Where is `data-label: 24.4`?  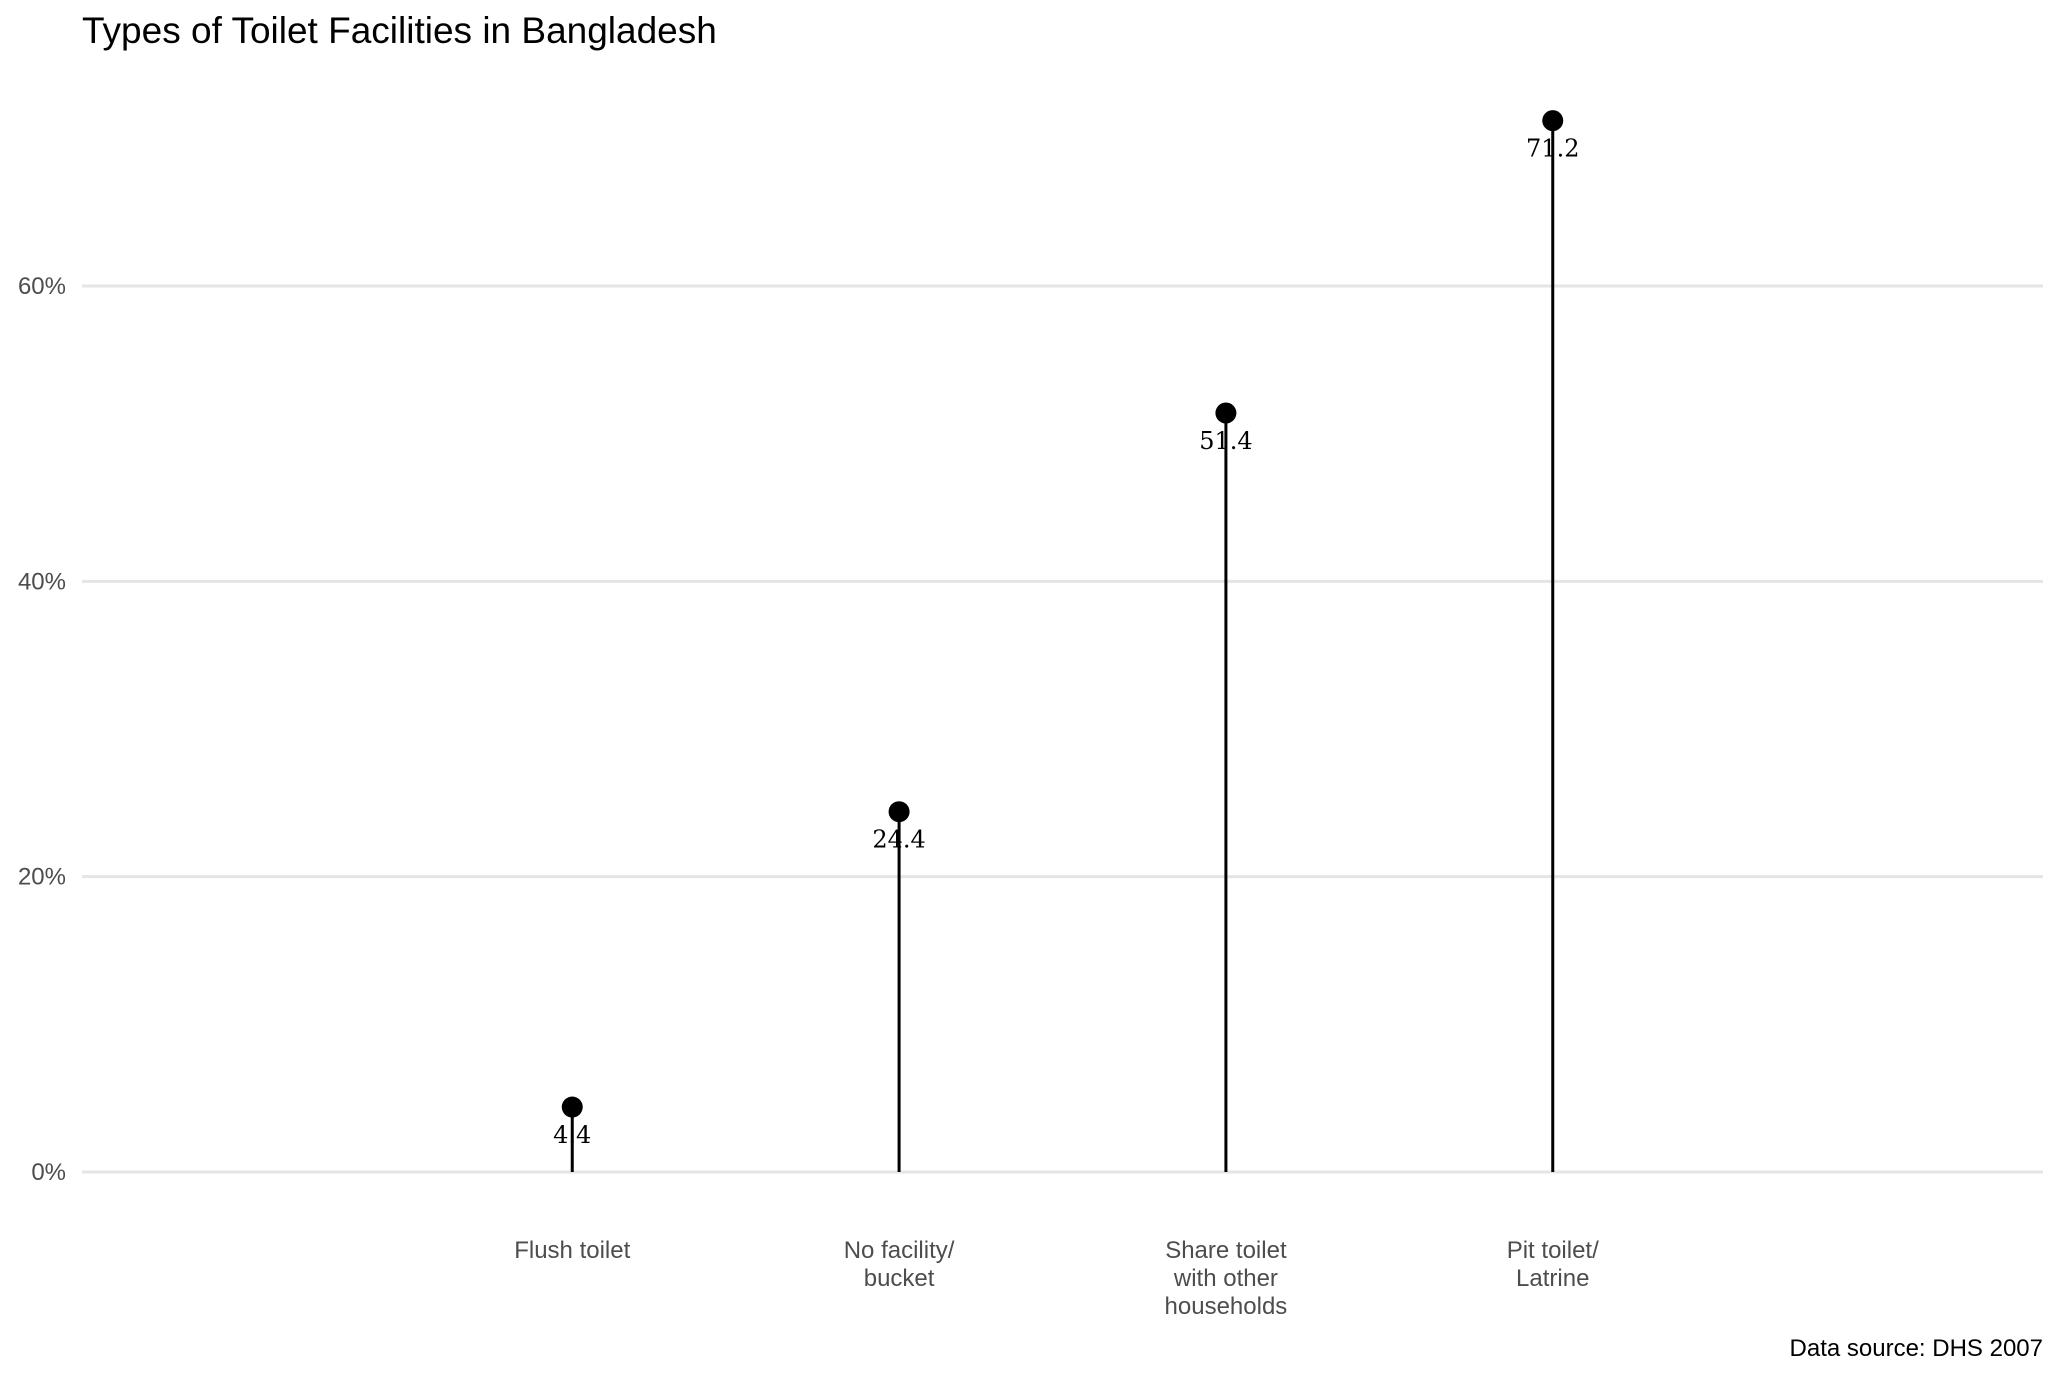
data-label: 24.4 is located at coordinates (898, 840).